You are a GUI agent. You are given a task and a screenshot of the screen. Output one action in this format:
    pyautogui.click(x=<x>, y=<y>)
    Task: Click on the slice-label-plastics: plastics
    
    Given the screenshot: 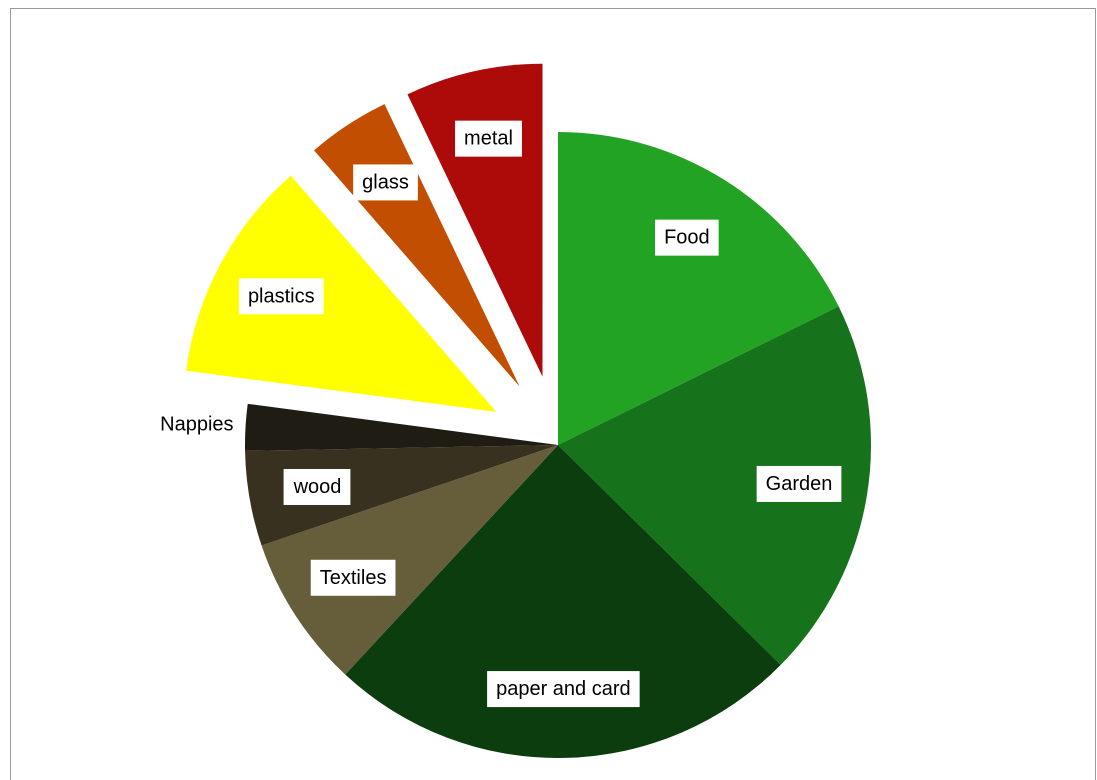 What is the action you would take?
    pyautogui.click(x=281, y=296)
    